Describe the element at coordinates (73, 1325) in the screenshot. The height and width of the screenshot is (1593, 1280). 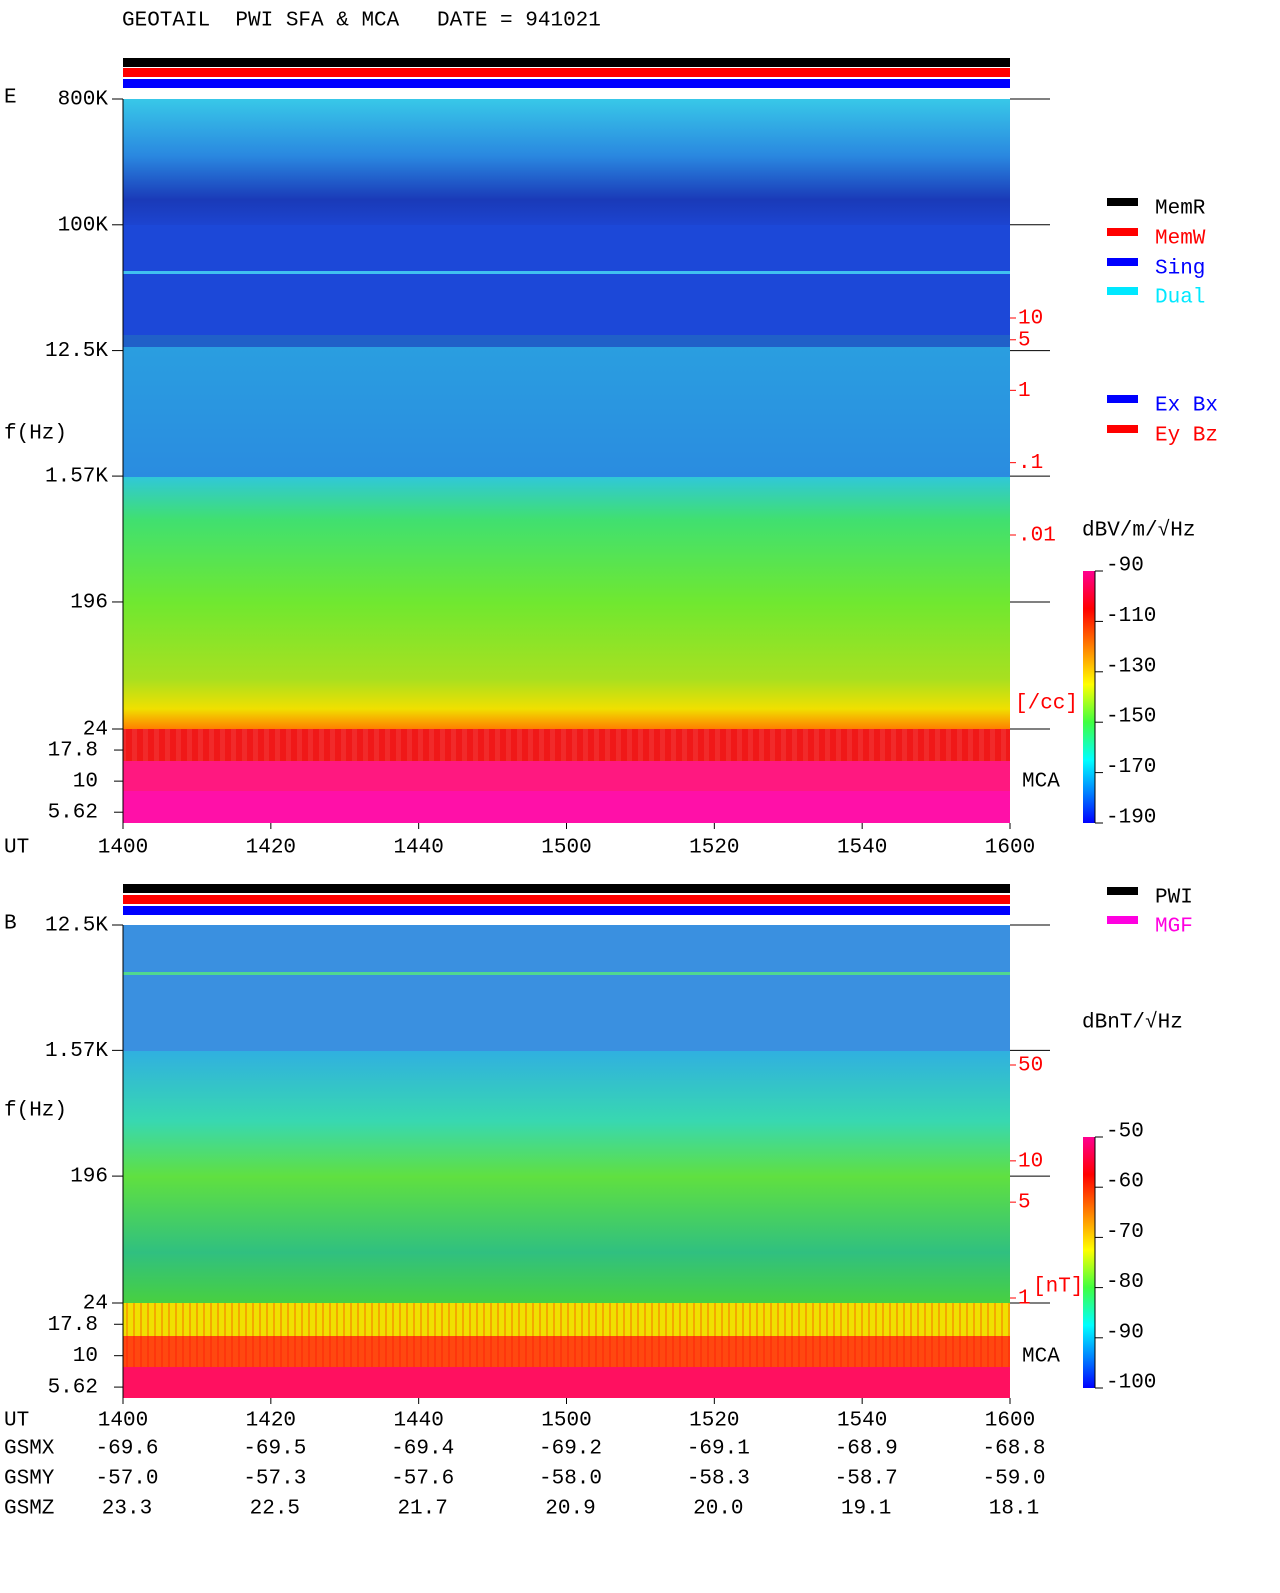
I see `mca-tick-label: 17.8` at that location.